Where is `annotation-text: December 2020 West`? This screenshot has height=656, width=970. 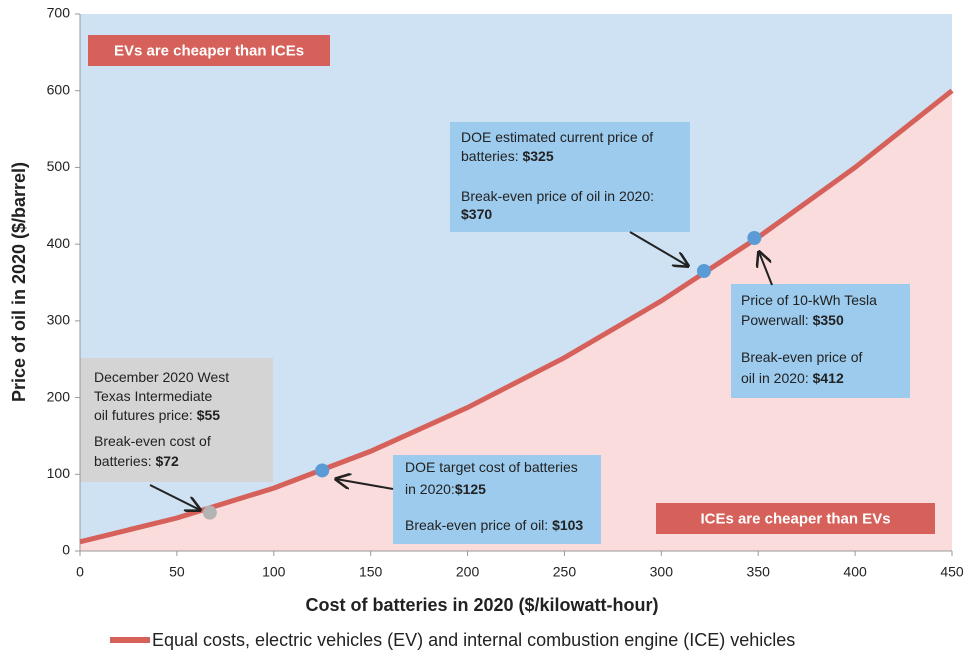 annotation-text: December 2020 West is located at coordinates (161, 377).